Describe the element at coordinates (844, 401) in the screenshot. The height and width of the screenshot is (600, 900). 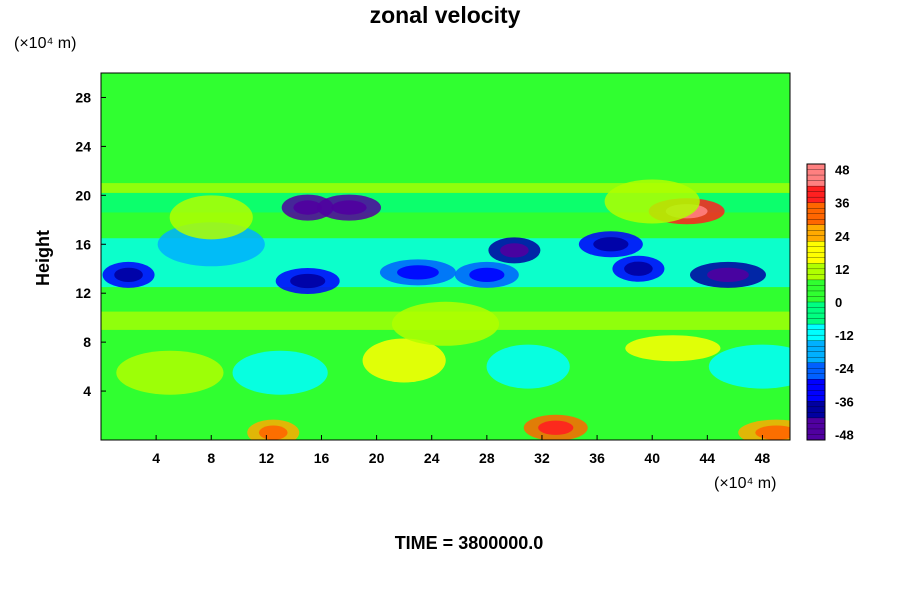
I see `colorbar-tick-label: -36` at that location.